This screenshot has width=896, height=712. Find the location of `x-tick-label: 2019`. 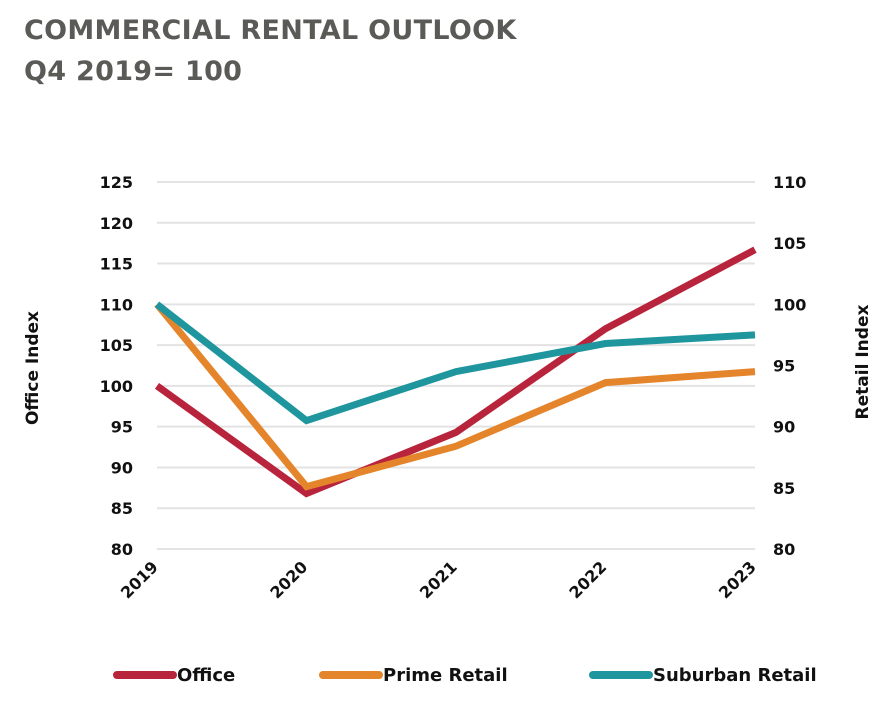

x-tick-label: 2019 is located at coordinates (139, 579).